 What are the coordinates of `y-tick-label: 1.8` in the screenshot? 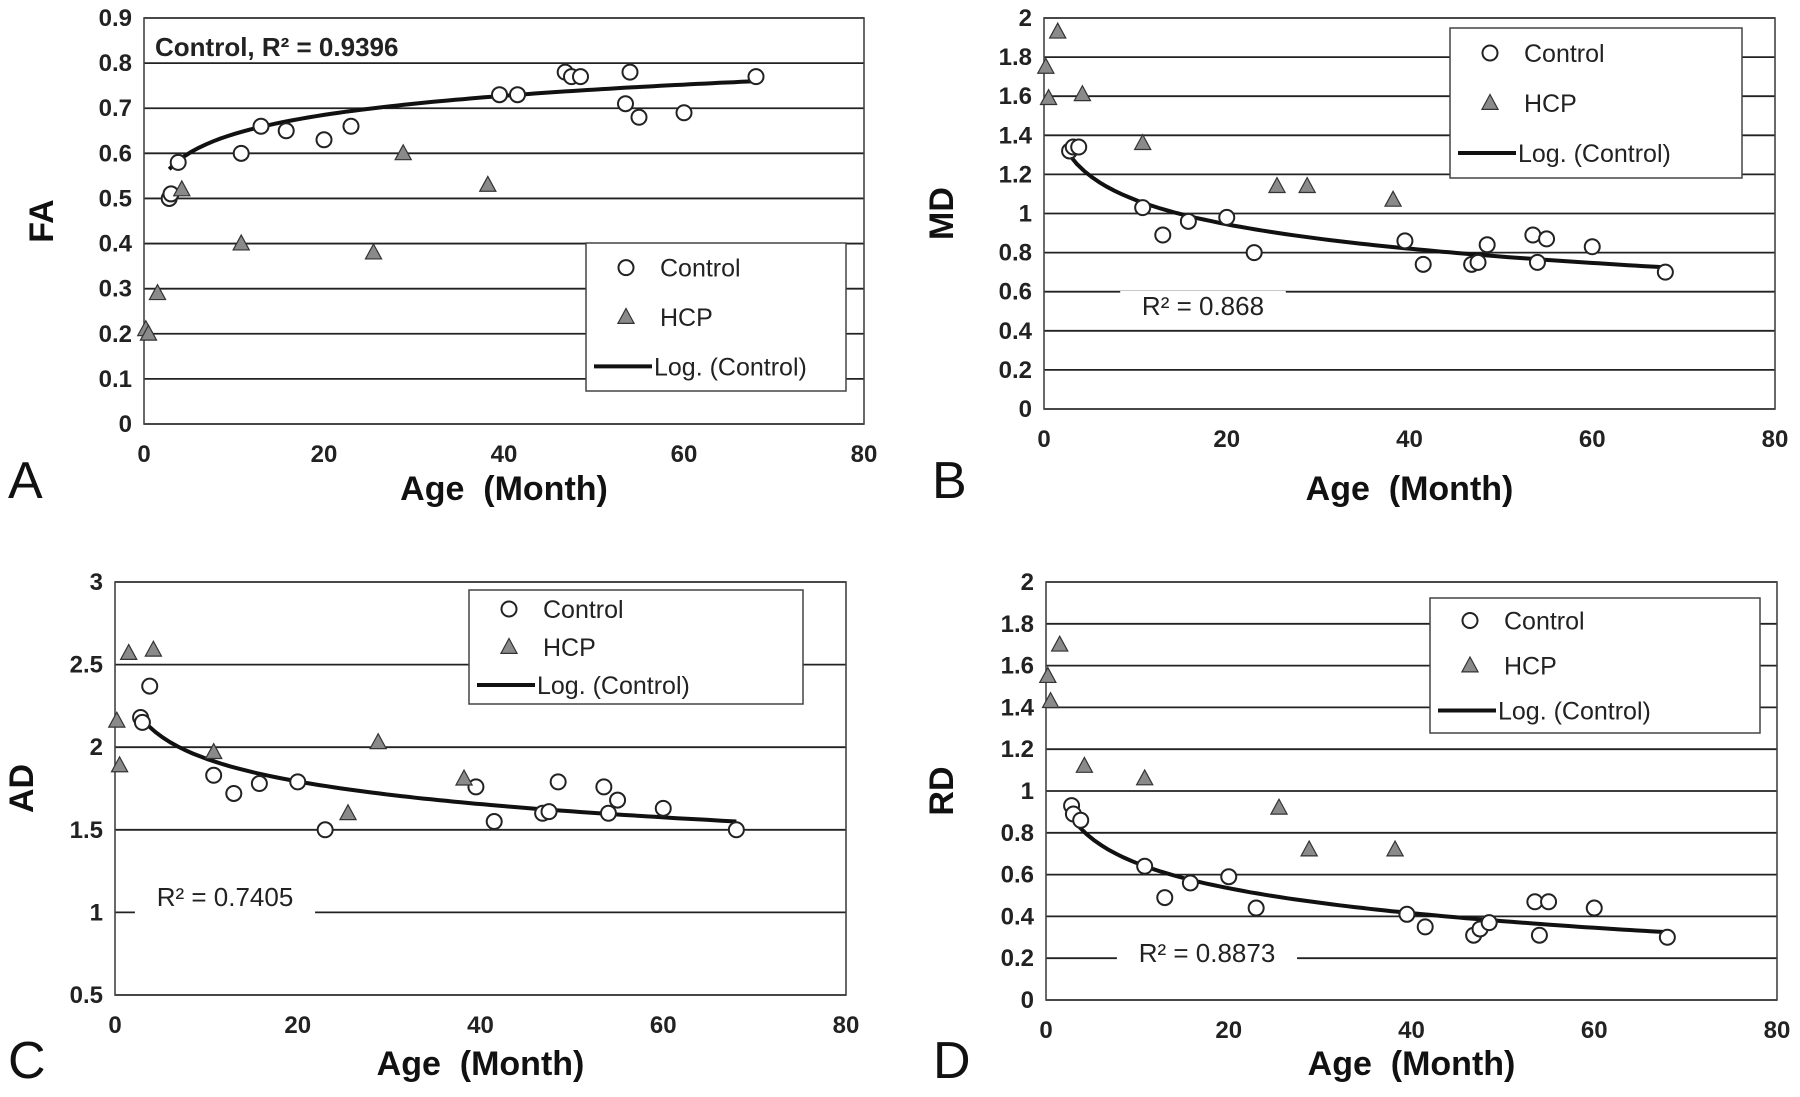 It's located at (1015, 57).